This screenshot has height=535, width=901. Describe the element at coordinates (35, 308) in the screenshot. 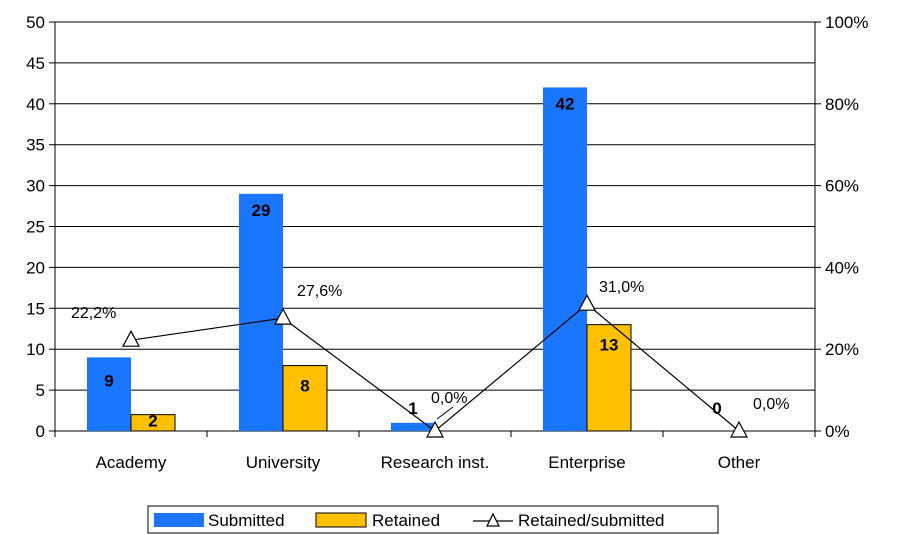

I see `y-tick-label: 15` at that location.